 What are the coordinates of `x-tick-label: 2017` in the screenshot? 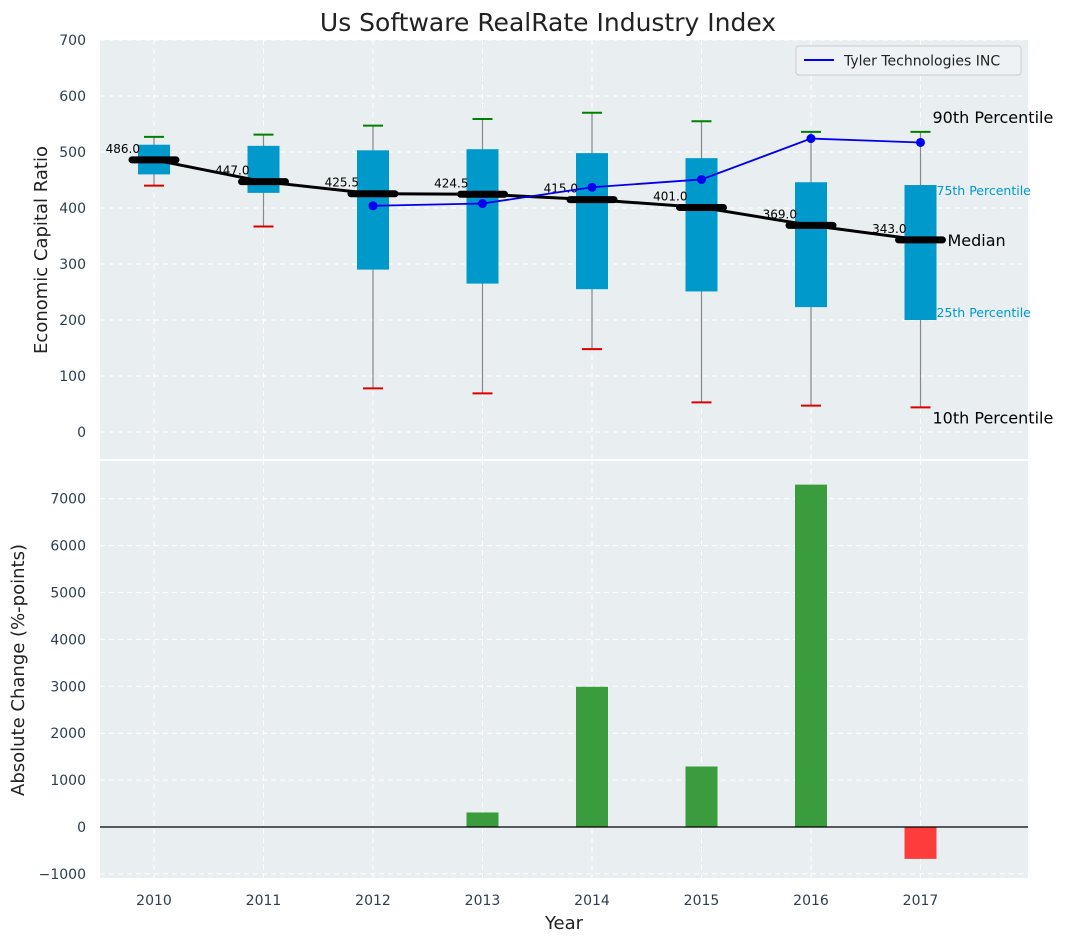 It's located at (921, 901).